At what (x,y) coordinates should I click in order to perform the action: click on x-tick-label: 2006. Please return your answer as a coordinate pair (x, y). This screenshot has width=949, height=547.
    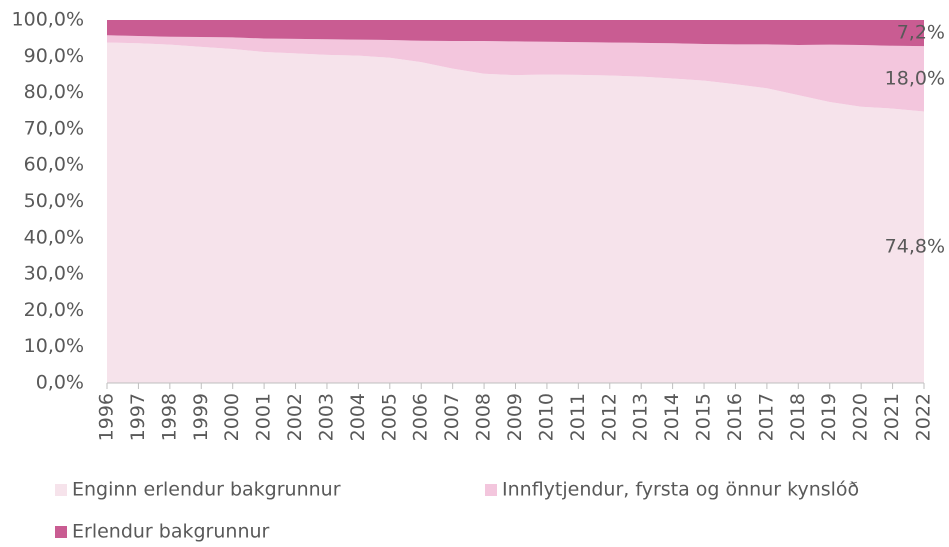
    Looking at the image, I should click on (421, 417).